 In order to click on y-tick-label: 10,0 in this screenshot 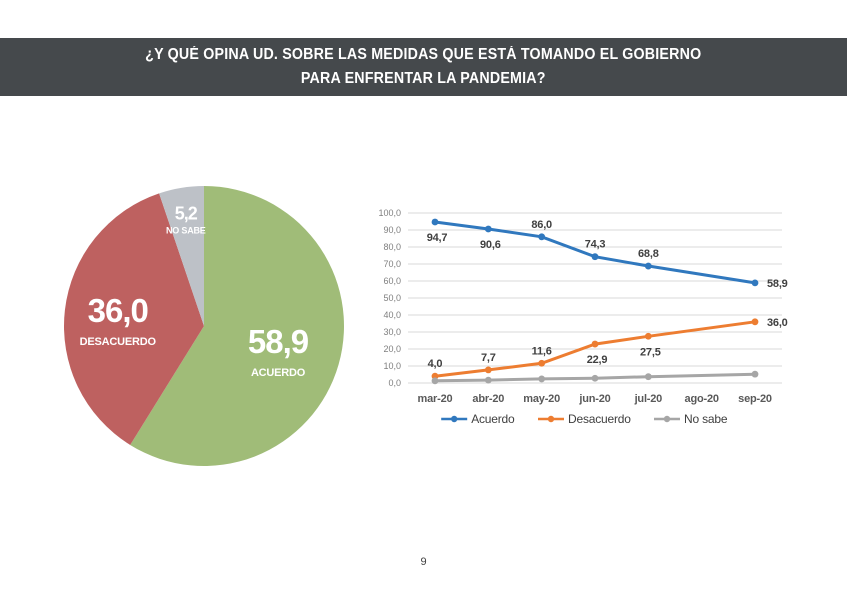, I will do `click(392, 366)`.